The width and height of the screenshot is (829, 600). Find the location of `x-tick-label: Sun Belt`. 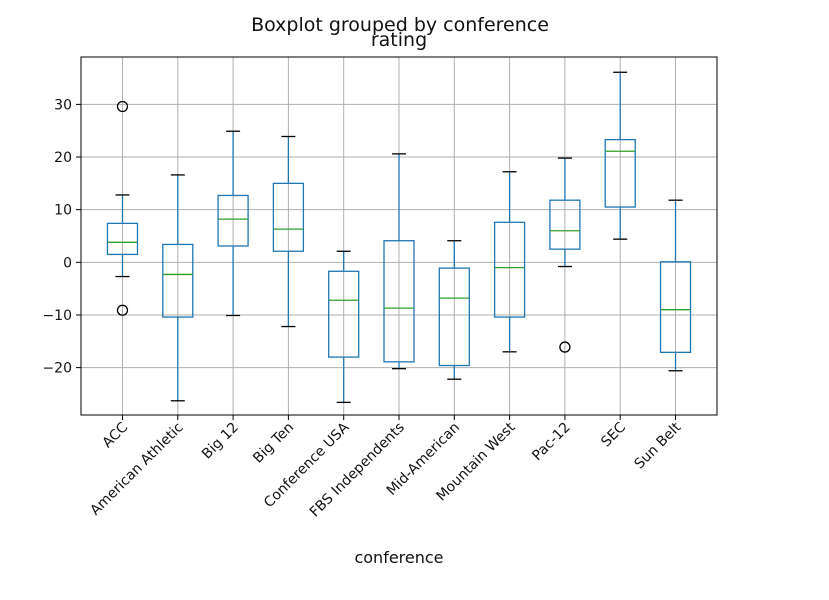

x-tick-label: Sun Belt is located at coordinates (658, 445).